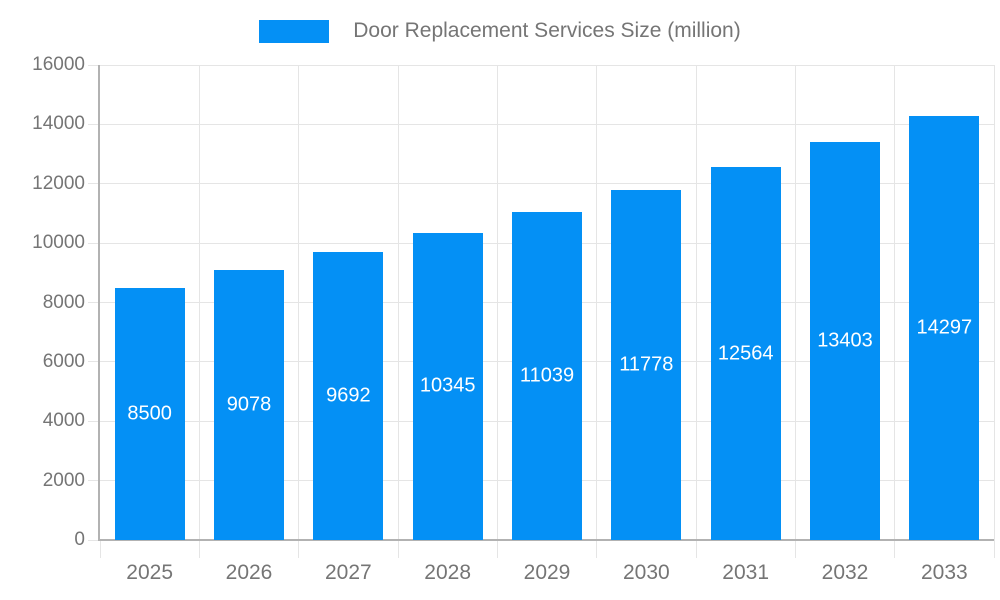 The image size is (1000, 600). Describe the element at coordinates (348, 572) in the screenshot. I see `x-tick-label: 2027` at that location.